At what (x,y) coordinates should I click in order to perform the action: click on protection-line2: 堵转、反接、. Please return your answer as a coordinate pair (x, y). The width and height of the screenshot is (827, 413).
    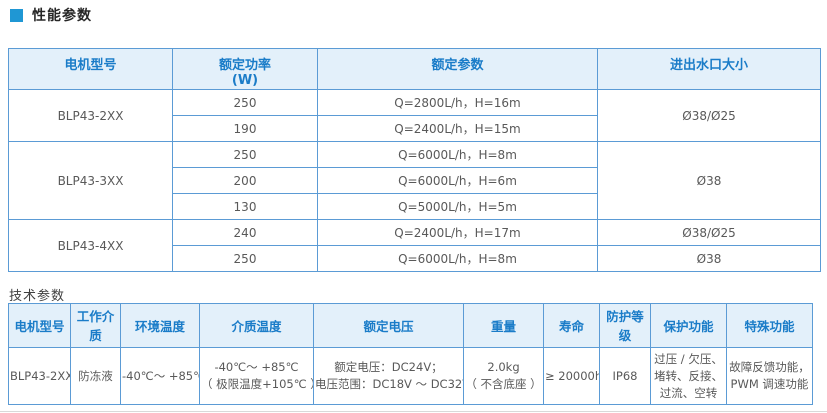
    Looking at the image, I should click on (688, 375).